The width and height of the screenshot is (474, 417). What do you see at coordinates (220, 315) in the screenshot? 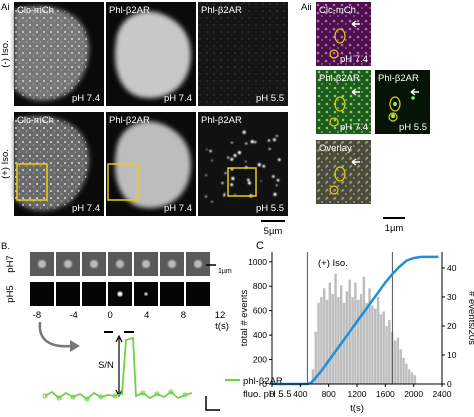
I see `time-label: 12` at bounding box center [220, 315].